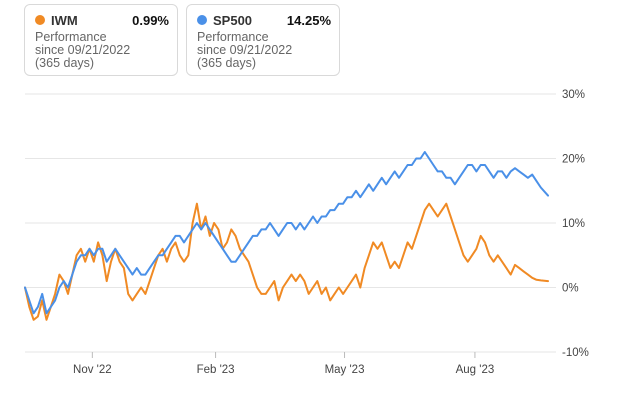 The width and height of the screenshot is (640, 410). I want to click on y-tick-label: 10%, so click(573, 224).